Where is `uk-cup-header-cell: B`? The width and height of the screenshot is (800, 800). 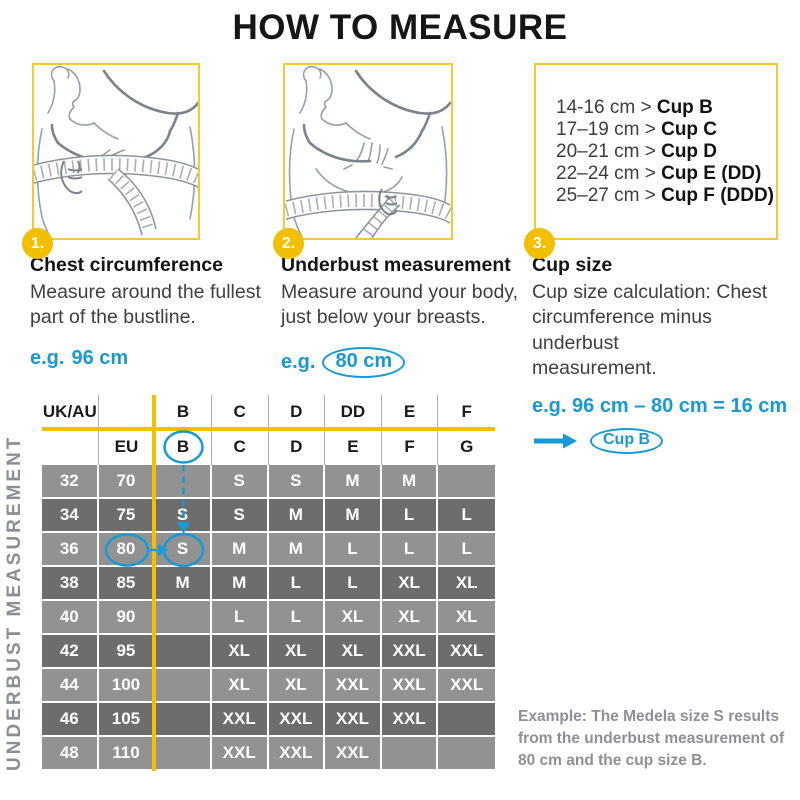
uk-cup-header-cell: B is located at coordinates (183, 412).